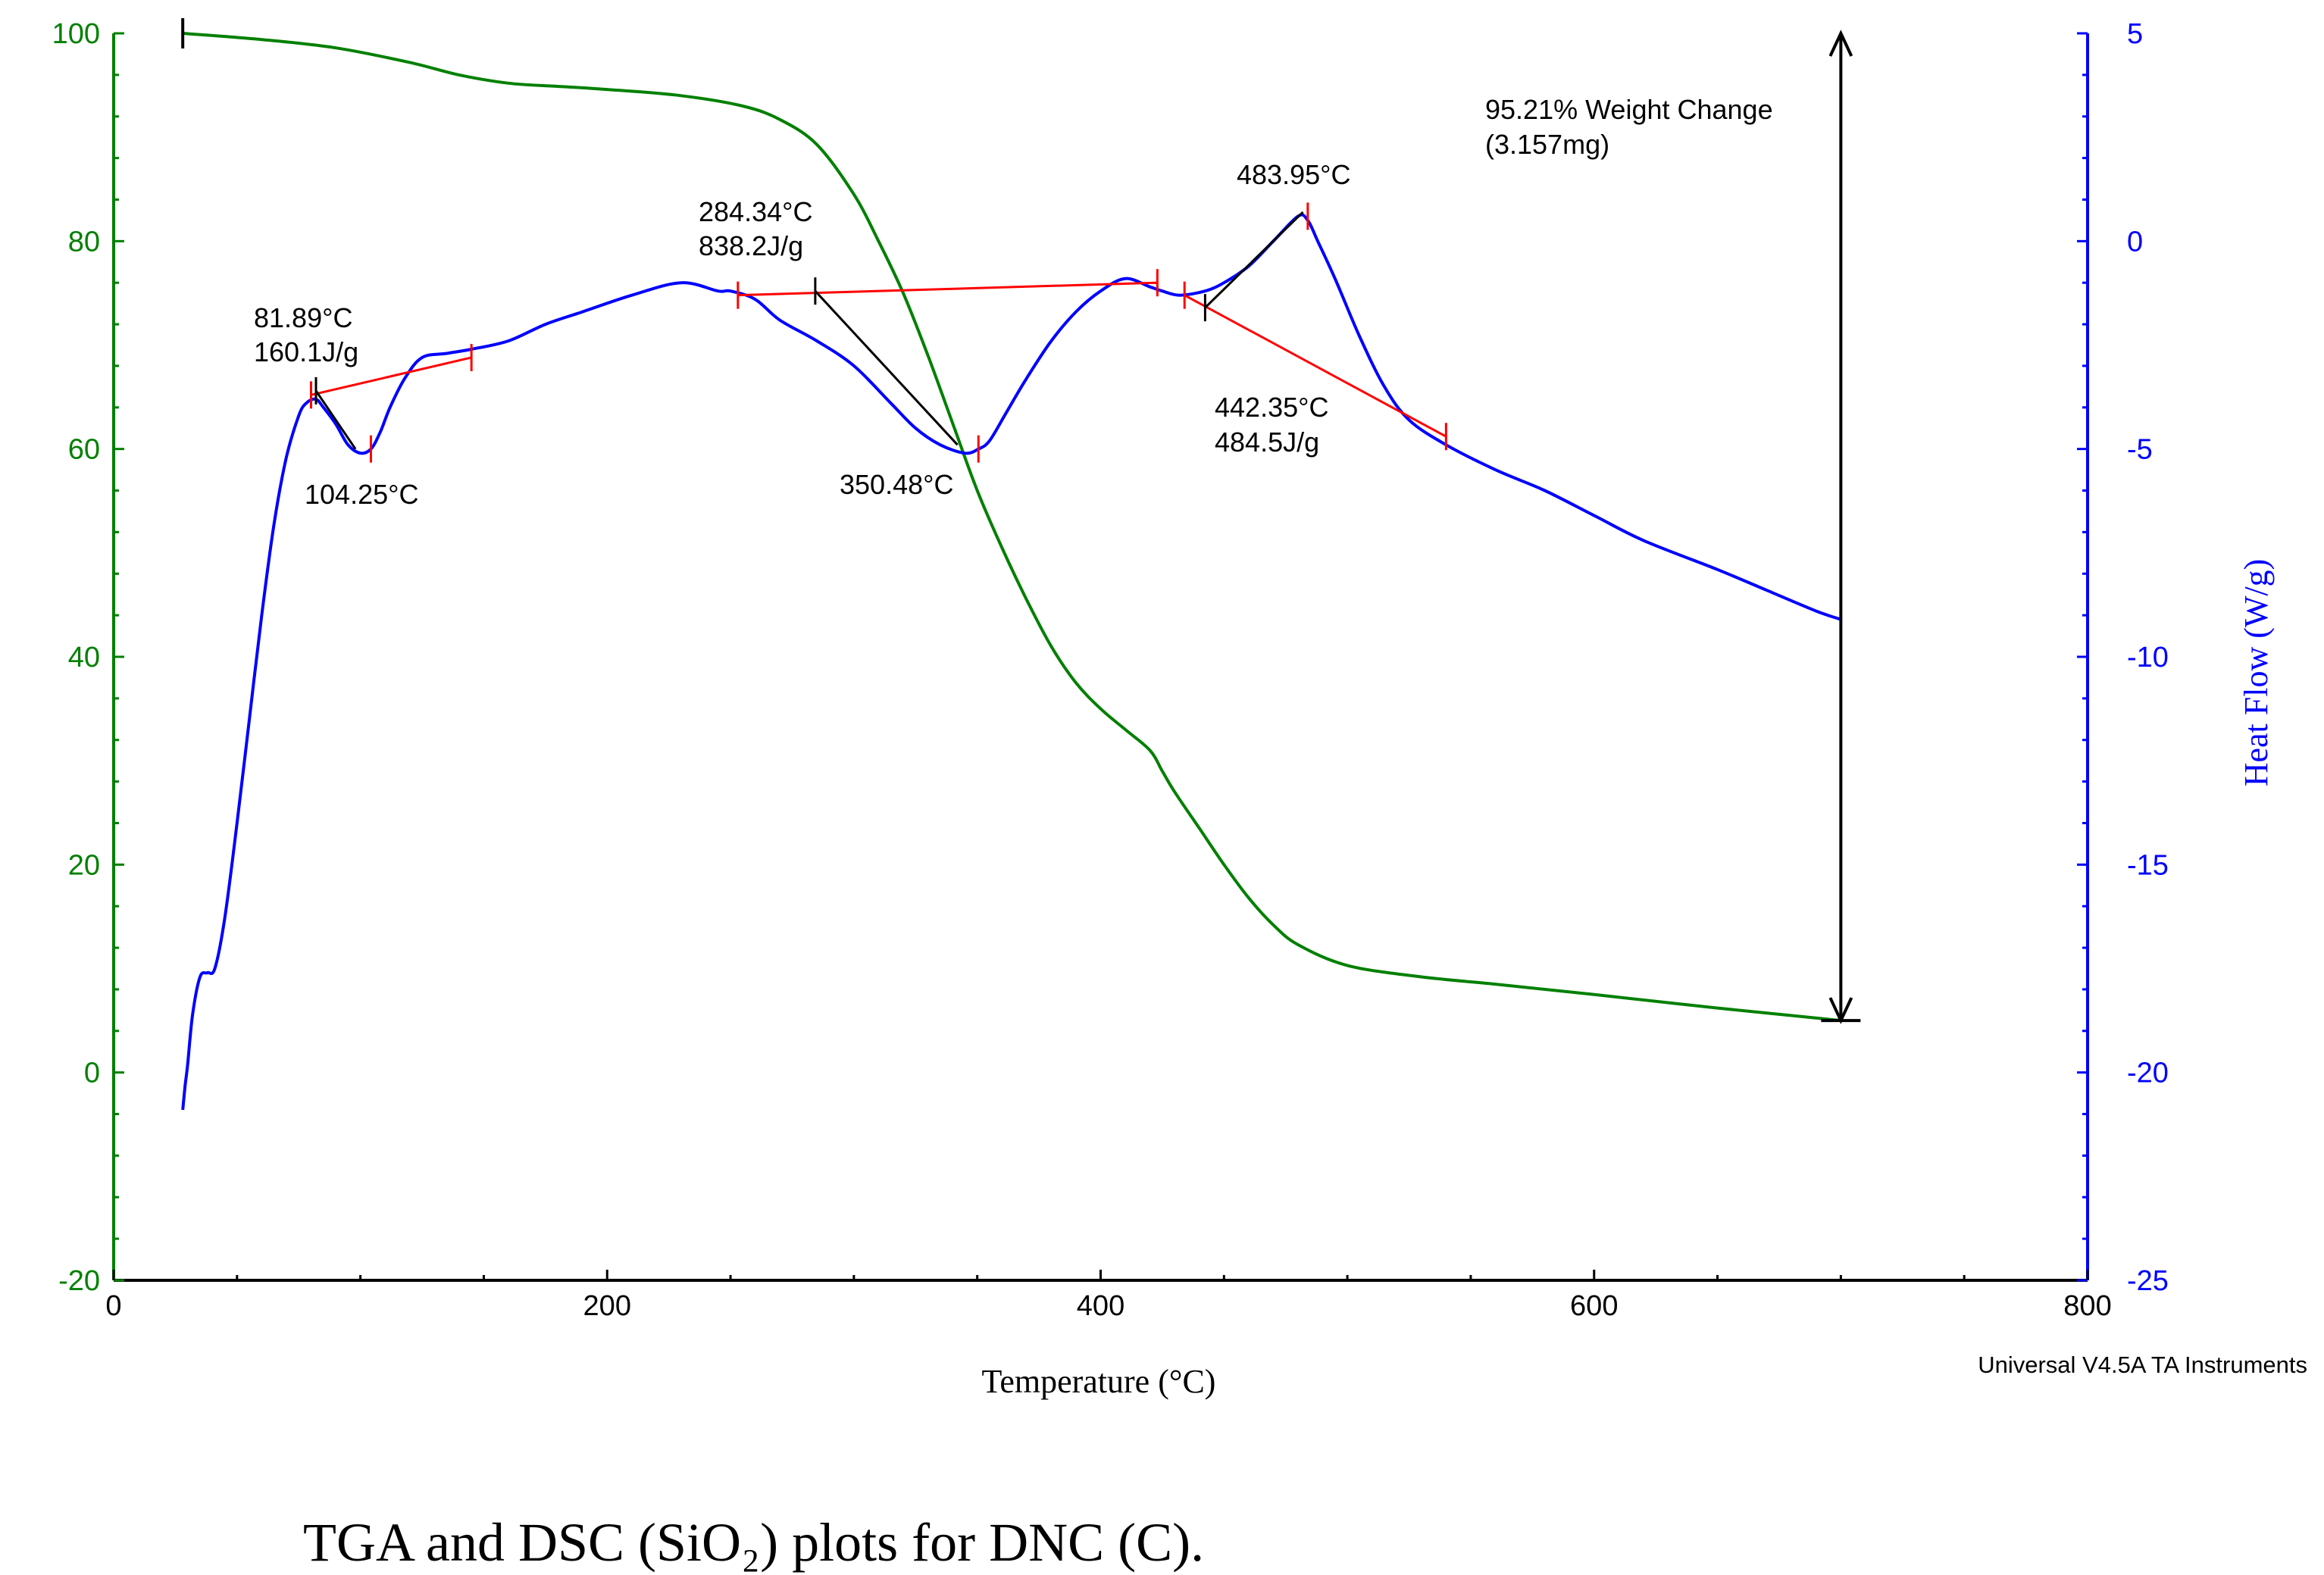  What do you see at coordinates (1272, 407) in the screenshot?
I see `peak3-onset-label: 442.35°C` at bounding box center [1272, 407].